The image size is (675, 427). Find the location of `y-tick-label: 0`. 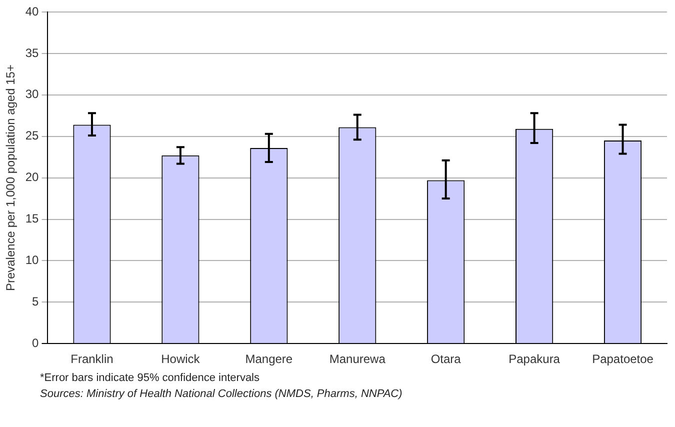

y-tick-label: 0 is located at coordinates (36, 343).